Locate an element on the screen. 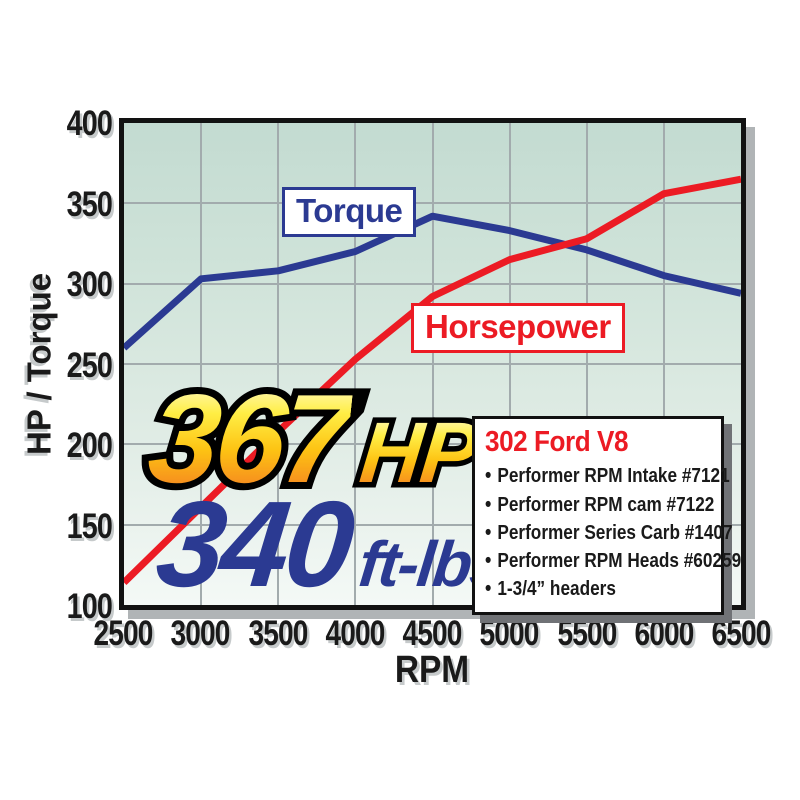  spec-list-item: • Performer RPM Heads #60259 is located at coordinates (613, 561).